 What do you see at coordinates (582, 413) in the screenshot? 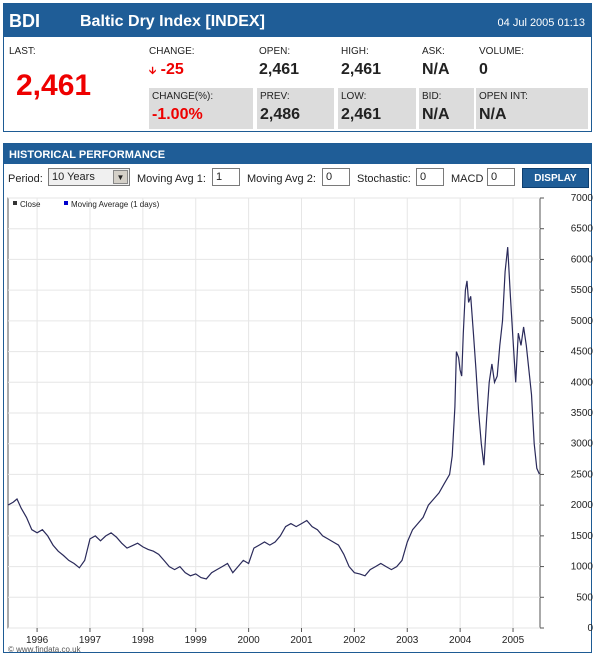
I see `y-tick-label: 3500` at bounding box center [582, 413].